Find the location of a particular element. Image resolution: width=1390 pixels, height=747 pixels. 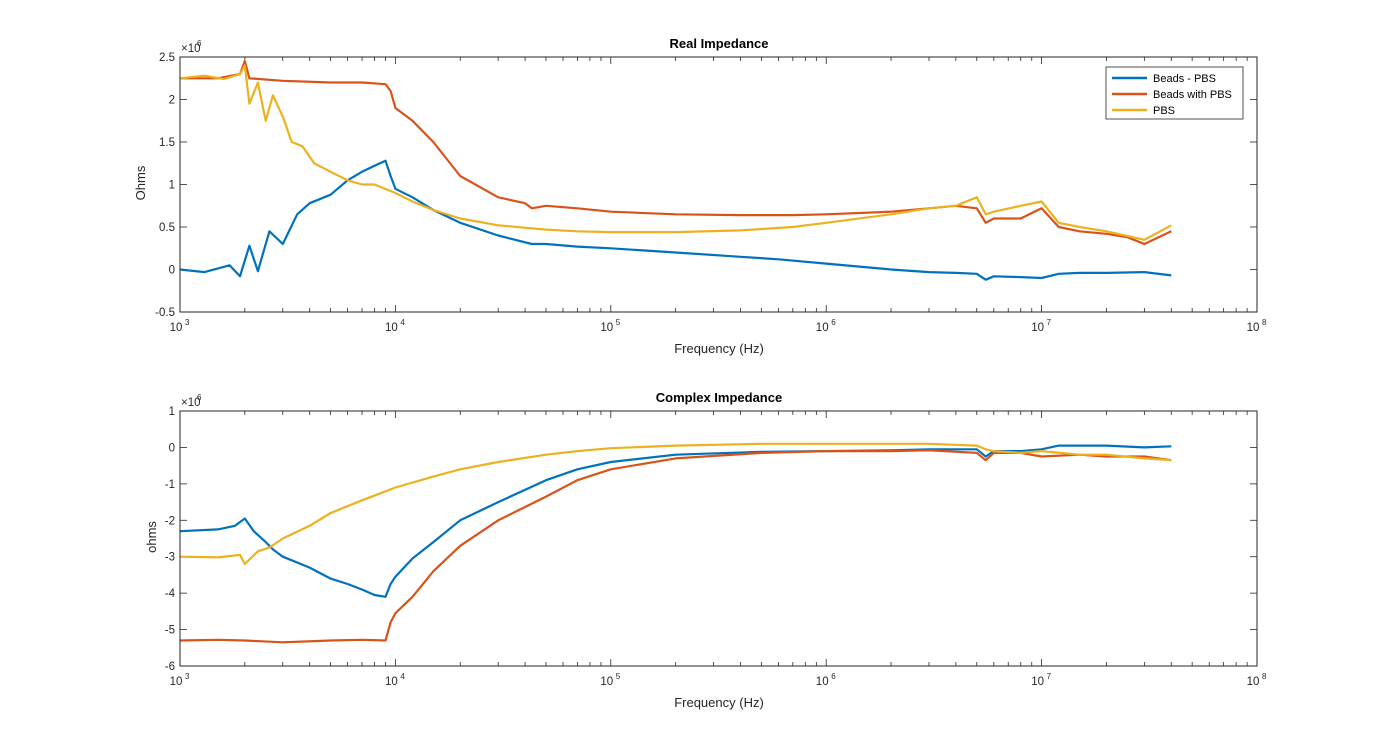

y-tick-label: -6 is located at coordinates (170, 667).